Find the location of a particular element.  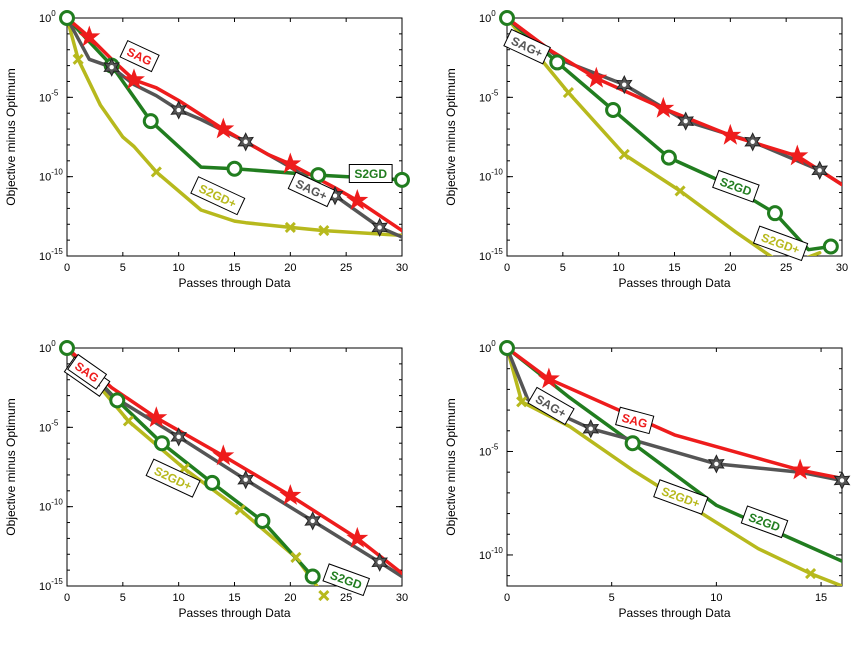

series-line-s2gd-plus is located at coordinates (234, 128).